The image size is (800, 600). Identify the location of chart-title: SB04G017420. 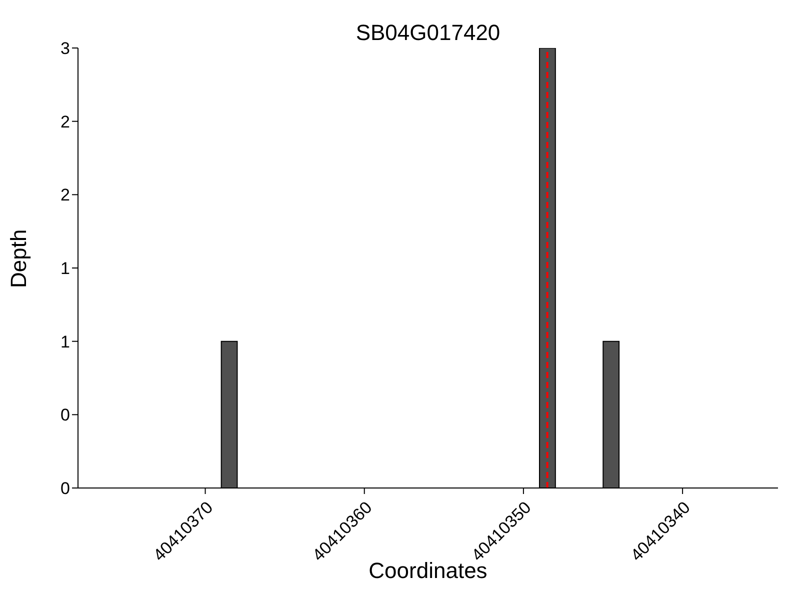
(428, 33).